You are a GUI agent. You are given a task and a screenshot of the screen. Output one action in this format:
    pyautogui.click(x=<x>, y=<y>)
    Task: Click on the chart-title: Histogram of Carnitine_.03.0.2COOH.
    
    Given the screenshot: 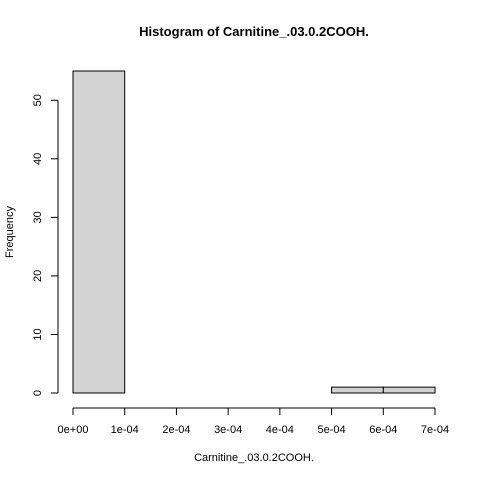 What is the action you would take?
    pyautogui.click(x=254, y=31)
    